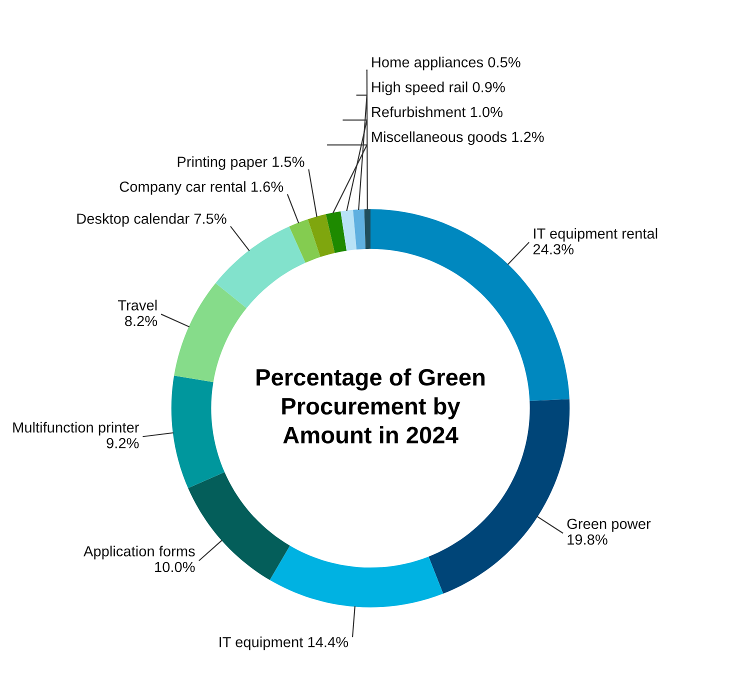 The image size is (741, 697). What do you see at coordinates (437, 112) in the screenshot?
I see `slice-label: Refurbishment 1.0%` at bounding box center [437, 112].